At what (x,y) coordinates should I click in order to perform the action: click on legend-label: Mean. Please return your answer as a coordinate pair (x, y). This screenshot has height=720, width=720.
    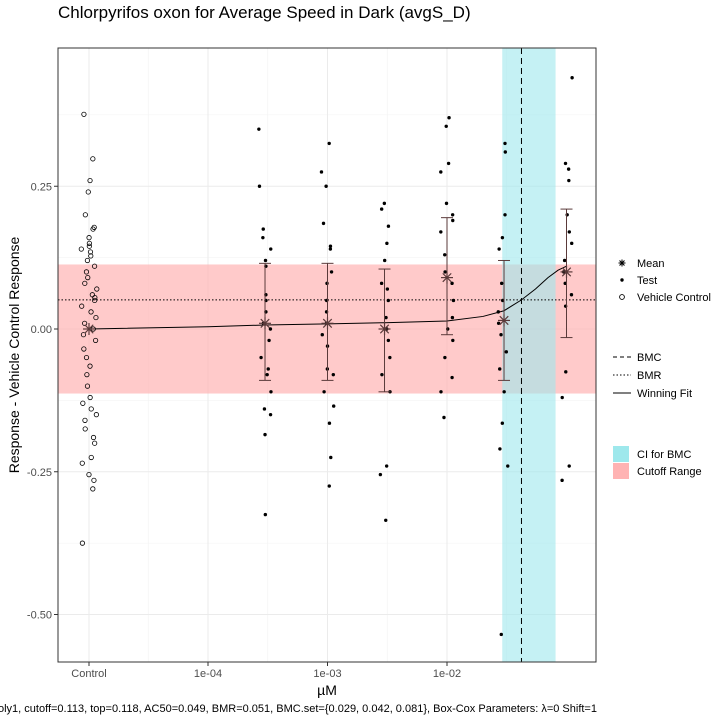
    Looking at the image, I should click on (651, 264).